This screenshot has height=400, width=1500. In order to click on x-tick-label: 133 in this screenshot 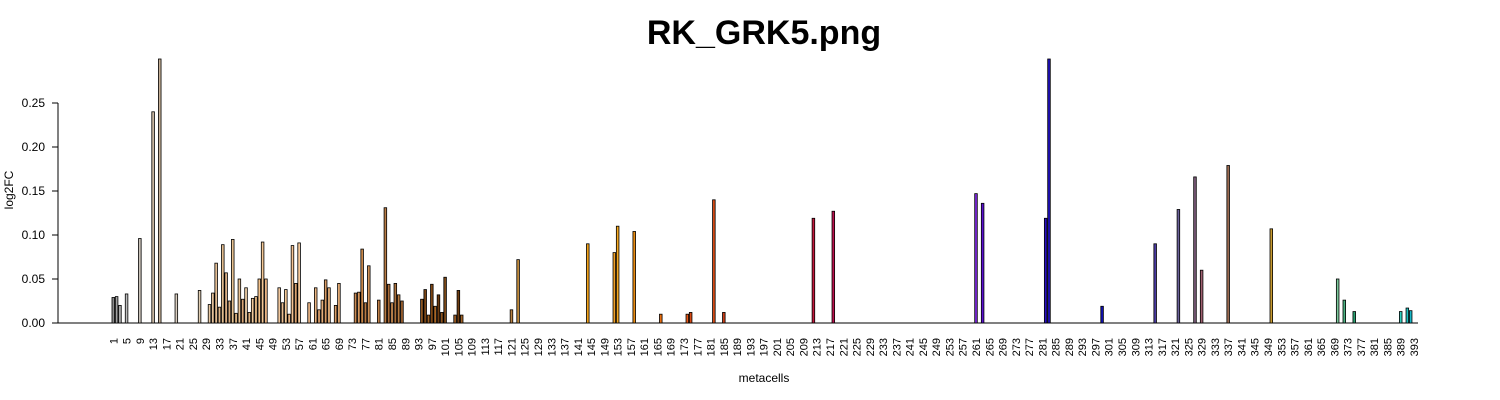, I will do `click(552, 347)`.